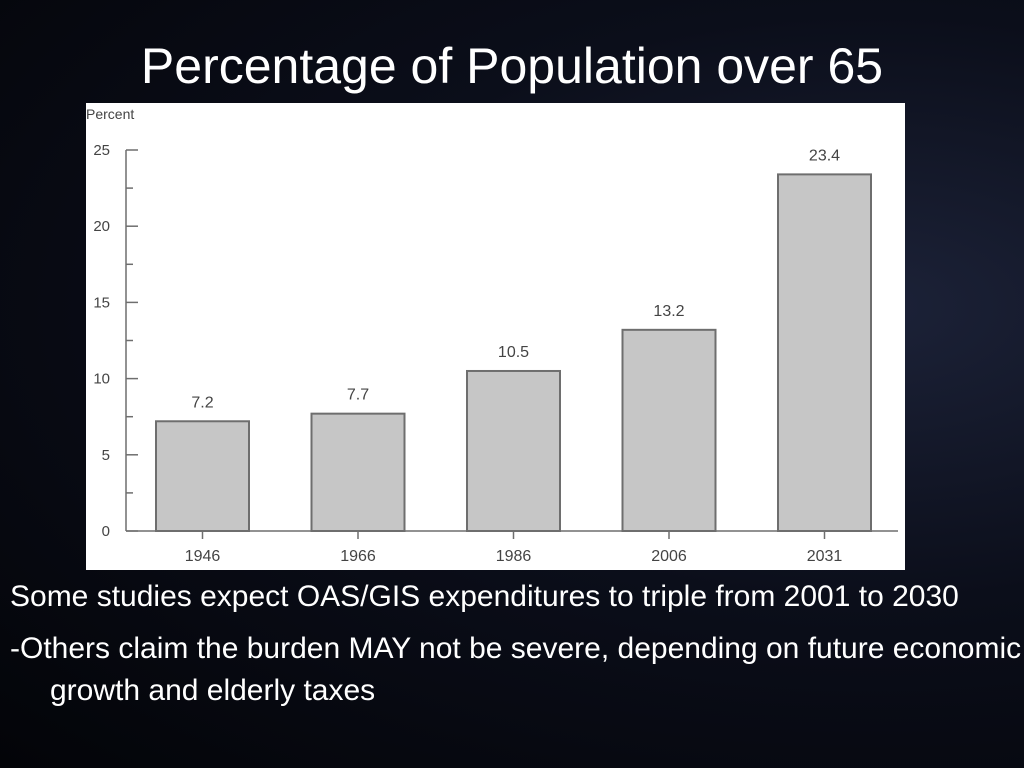  What do you see at coordinates (106, 531) in the screenshot?
I see `y-tick-label: 0` at bounding box center [106, 531].